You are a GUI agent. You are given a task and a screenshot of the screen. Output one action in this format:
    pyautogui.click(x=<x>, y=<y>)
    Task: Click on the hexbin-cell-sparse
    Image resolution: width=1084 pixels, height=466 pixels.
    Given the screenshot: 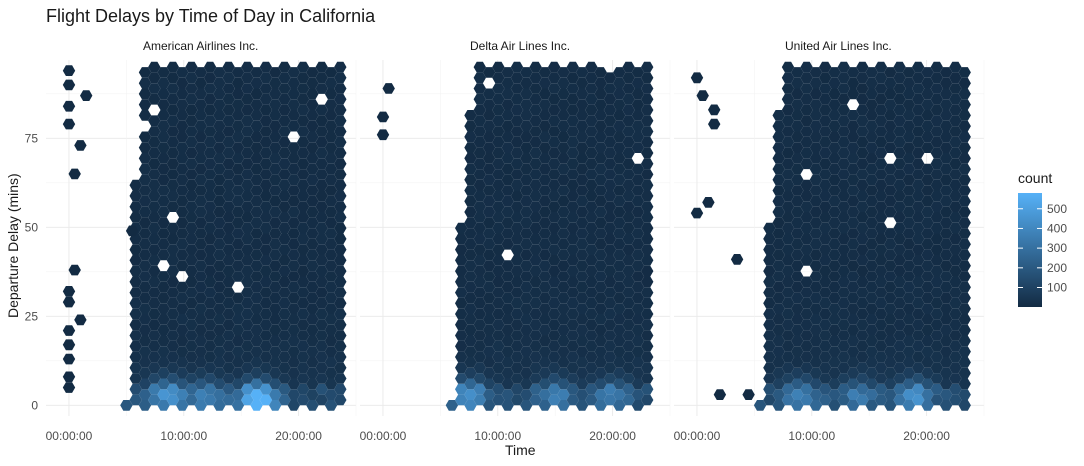 What is the action you would take?
    pyautogui.click(x=74, y=174)
    